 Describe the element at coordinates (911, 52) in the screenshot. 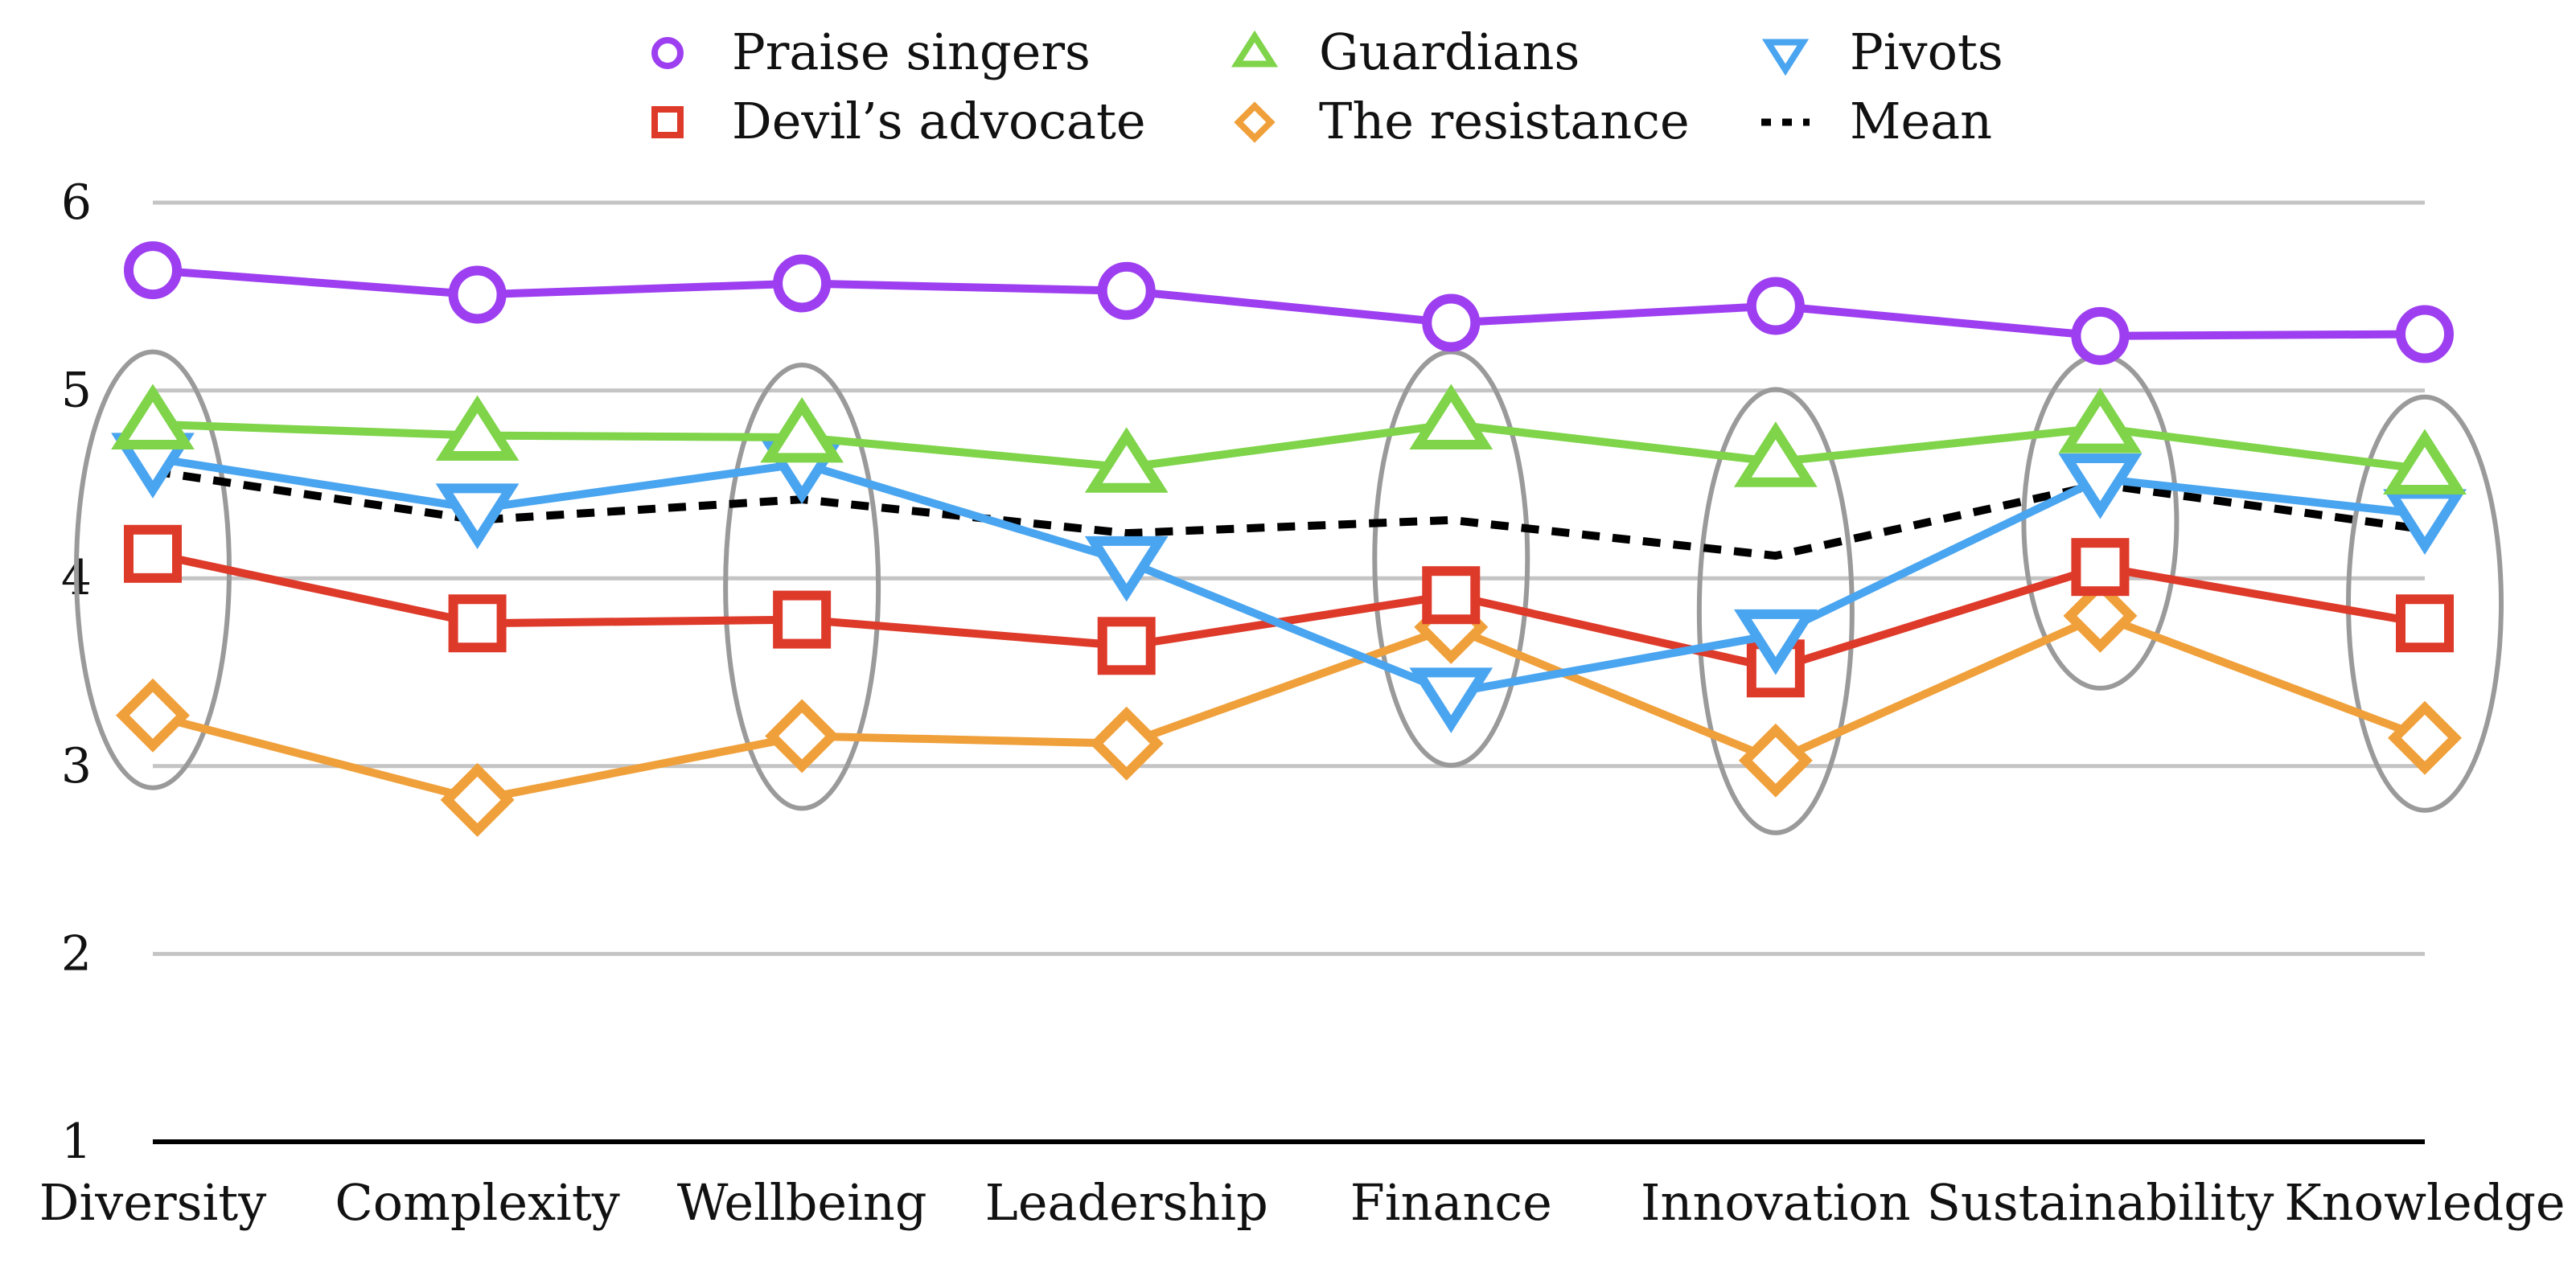

I see `legend-label-praise-singers: Praise singers` at that location.